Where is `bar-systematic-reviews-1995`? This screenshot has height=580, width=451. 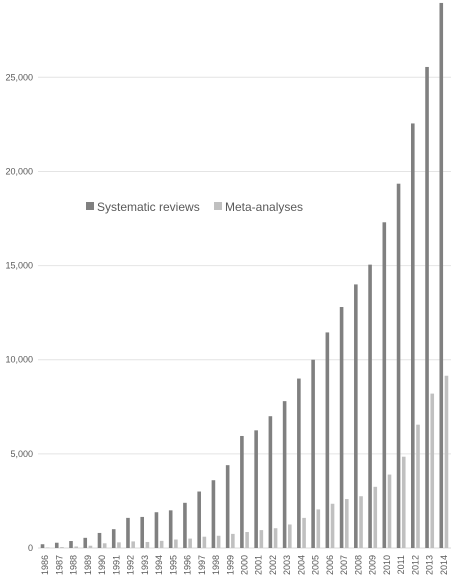 bar-systematic-reviews-1995 is located at coordinates (171, 529).